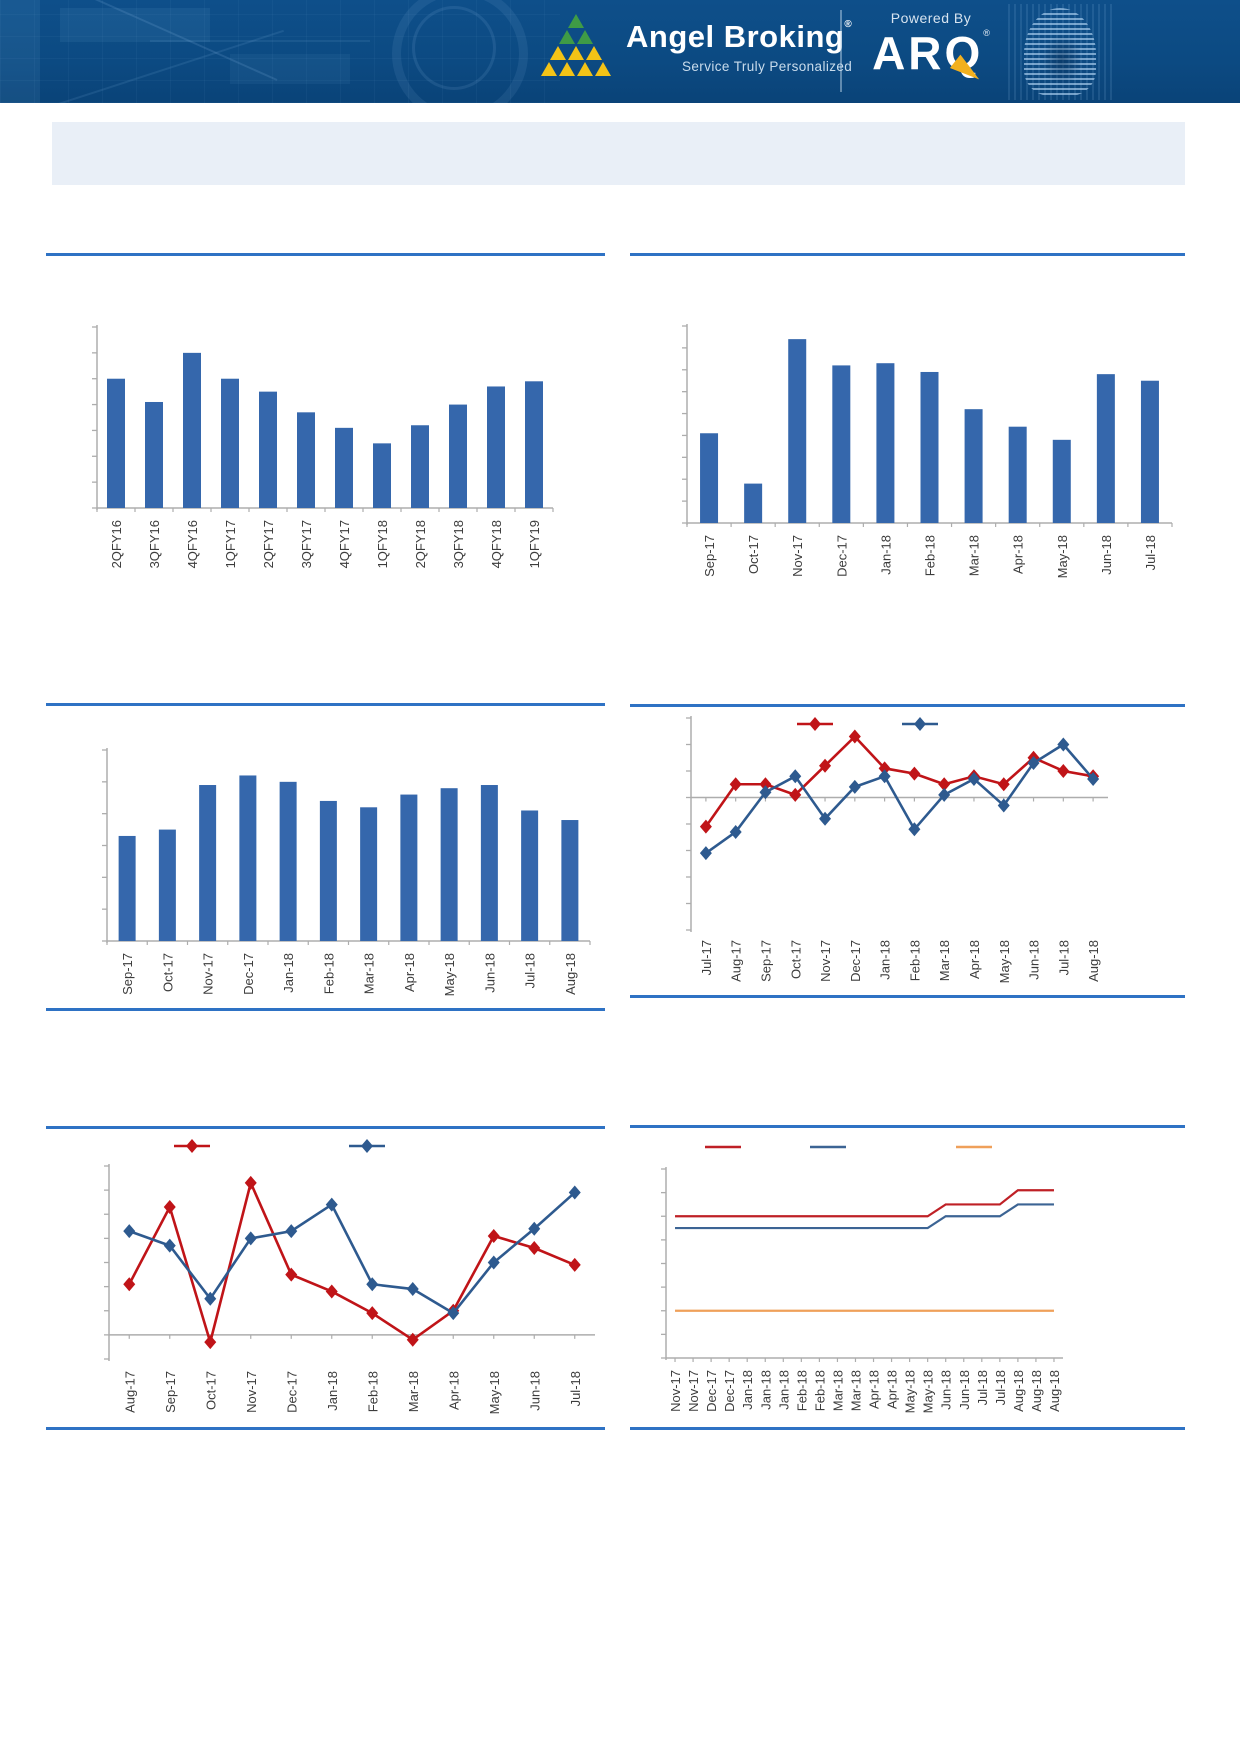 Image resolution: width=1240 pixels, height=1754 pixels. I want to click on x-axis-label: 4QFY17, so click(344, 544).